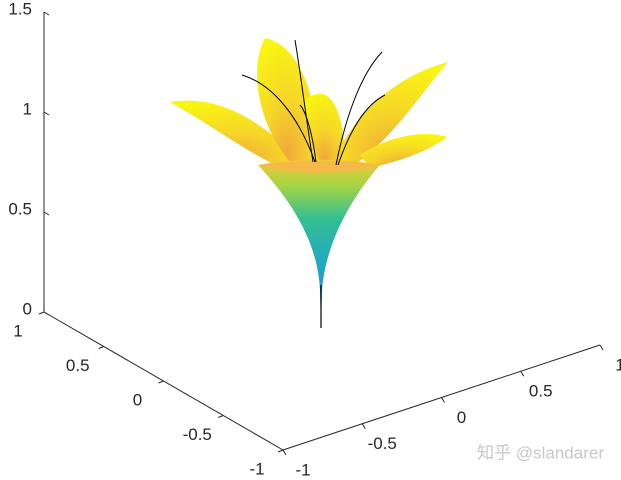  I want to click on z-tick-label: 0.5, so click(20, 208).